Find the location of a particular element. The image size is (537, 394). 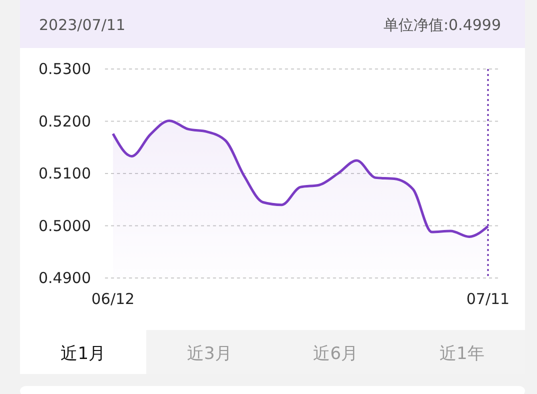

y-tick-label: 0.5100 is located at coordinates (64, 173).